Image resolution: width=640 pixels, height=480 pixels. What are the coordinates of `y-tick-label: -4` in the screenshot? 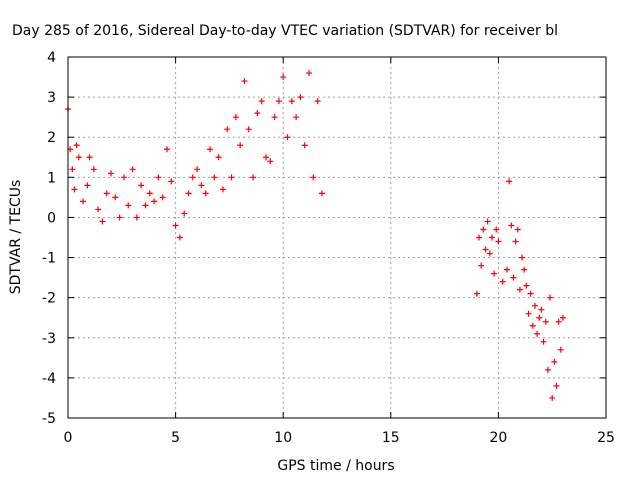 It's located at (49, 379).